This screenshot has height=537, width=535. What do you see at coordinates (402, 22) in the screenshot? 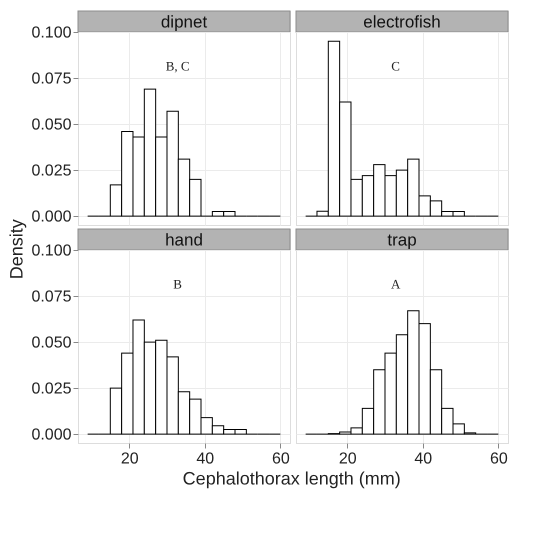
I see `chart-title: electrofish` at bounding box center [402, 22].